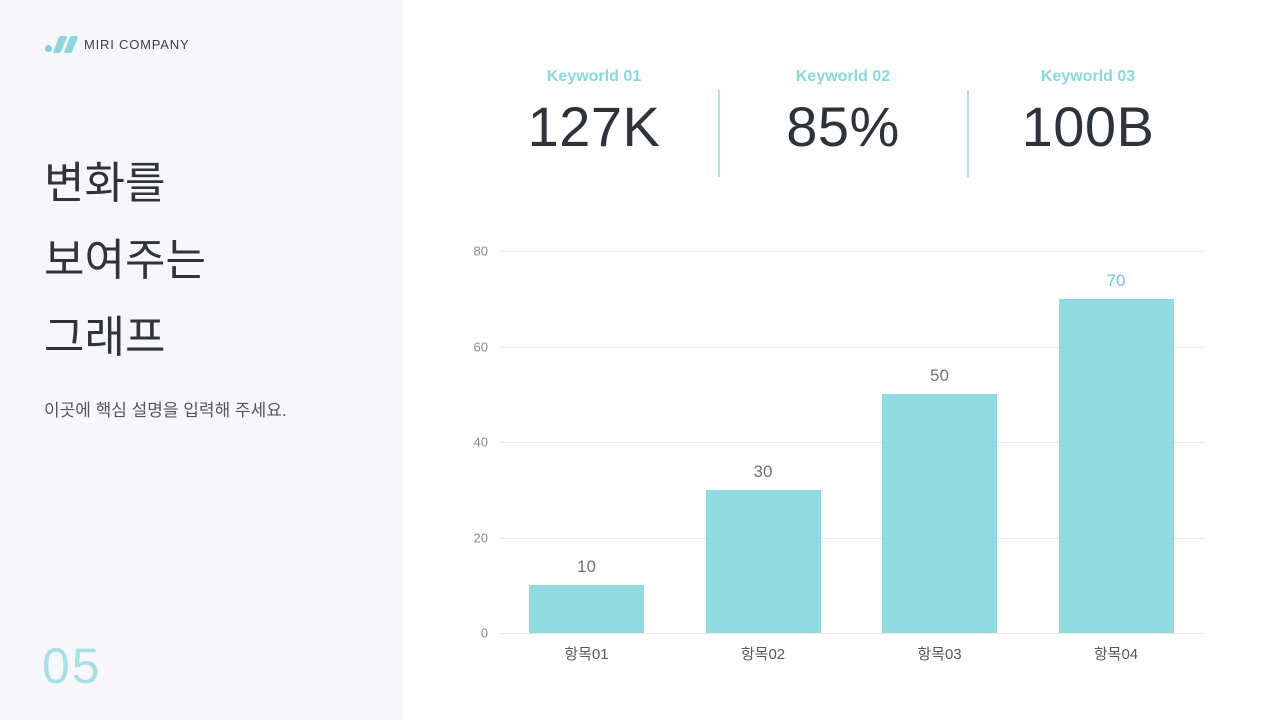  What do you see at coordinates (72, 666) in the screenshot?
I see `page-number: 05` at bounding box center [72, 666].